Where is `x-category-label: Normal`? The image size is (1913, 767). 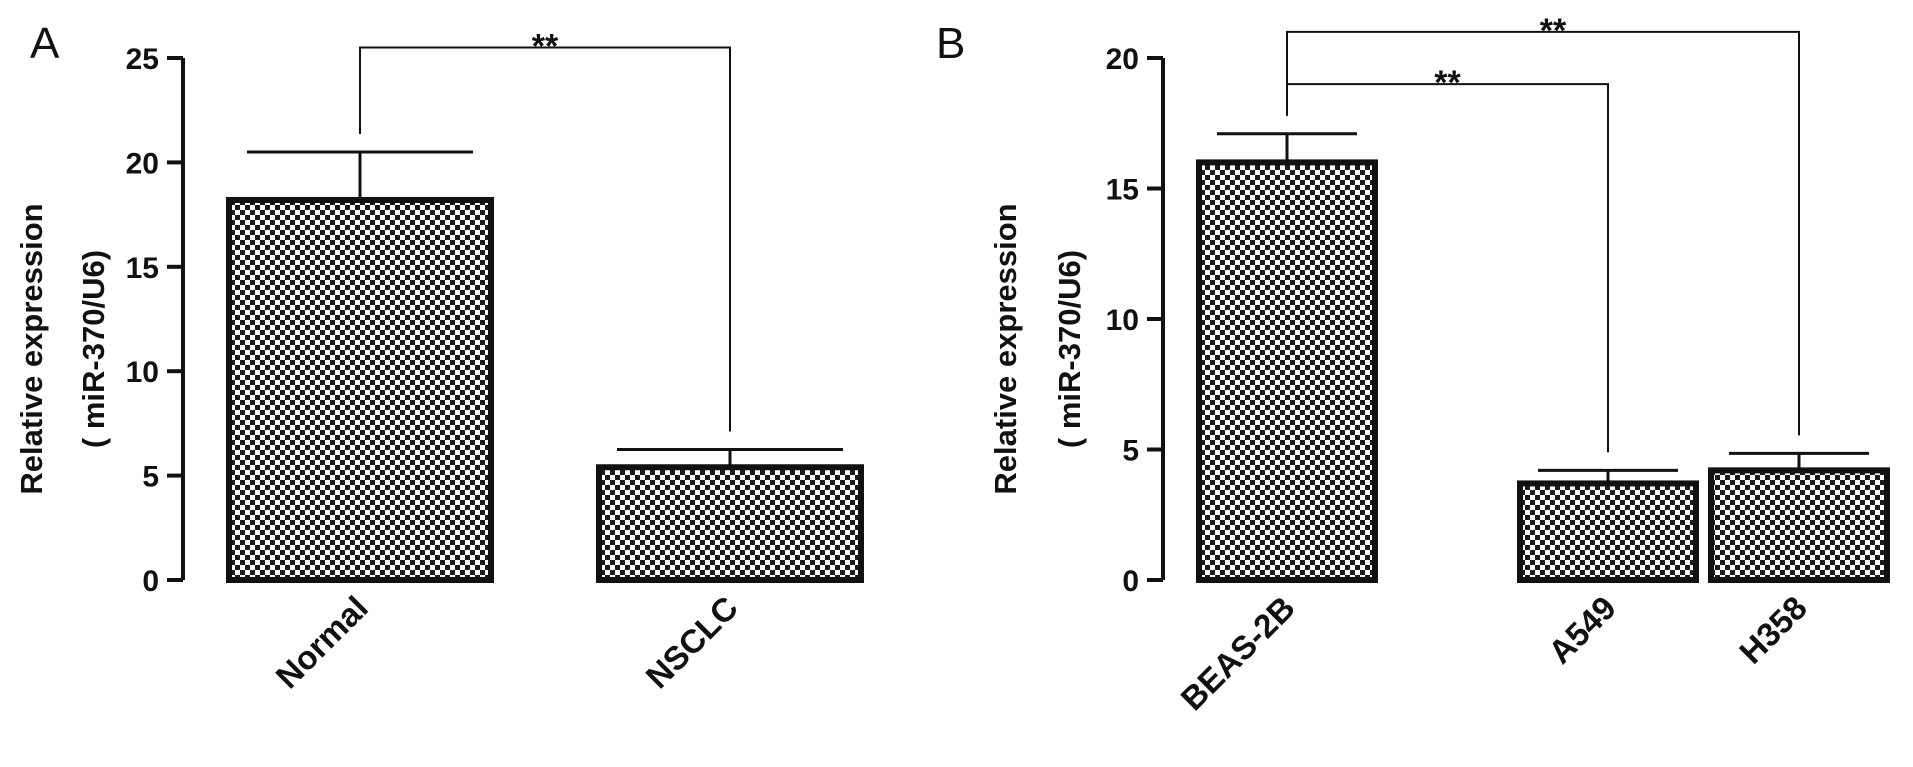 x-category-label: Normal is located at coordinates (321, 642).